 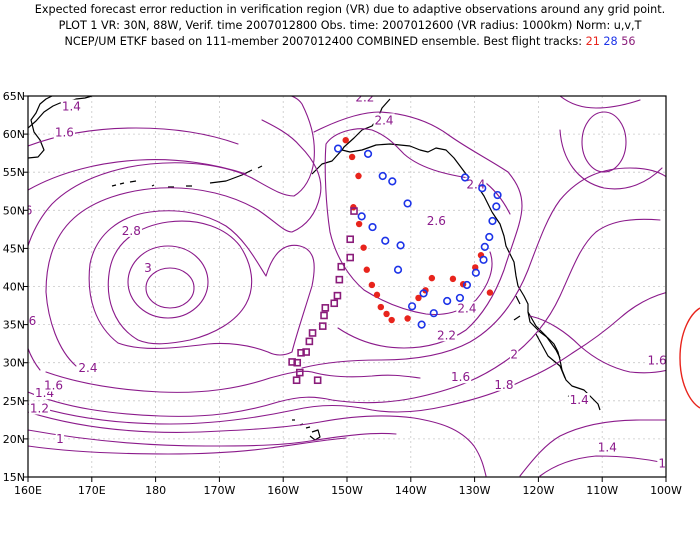 What do you see at coordinates (283, 490) in the screenshot?
I see `x-tick-label: 160W` at bounding box center [283, 490].